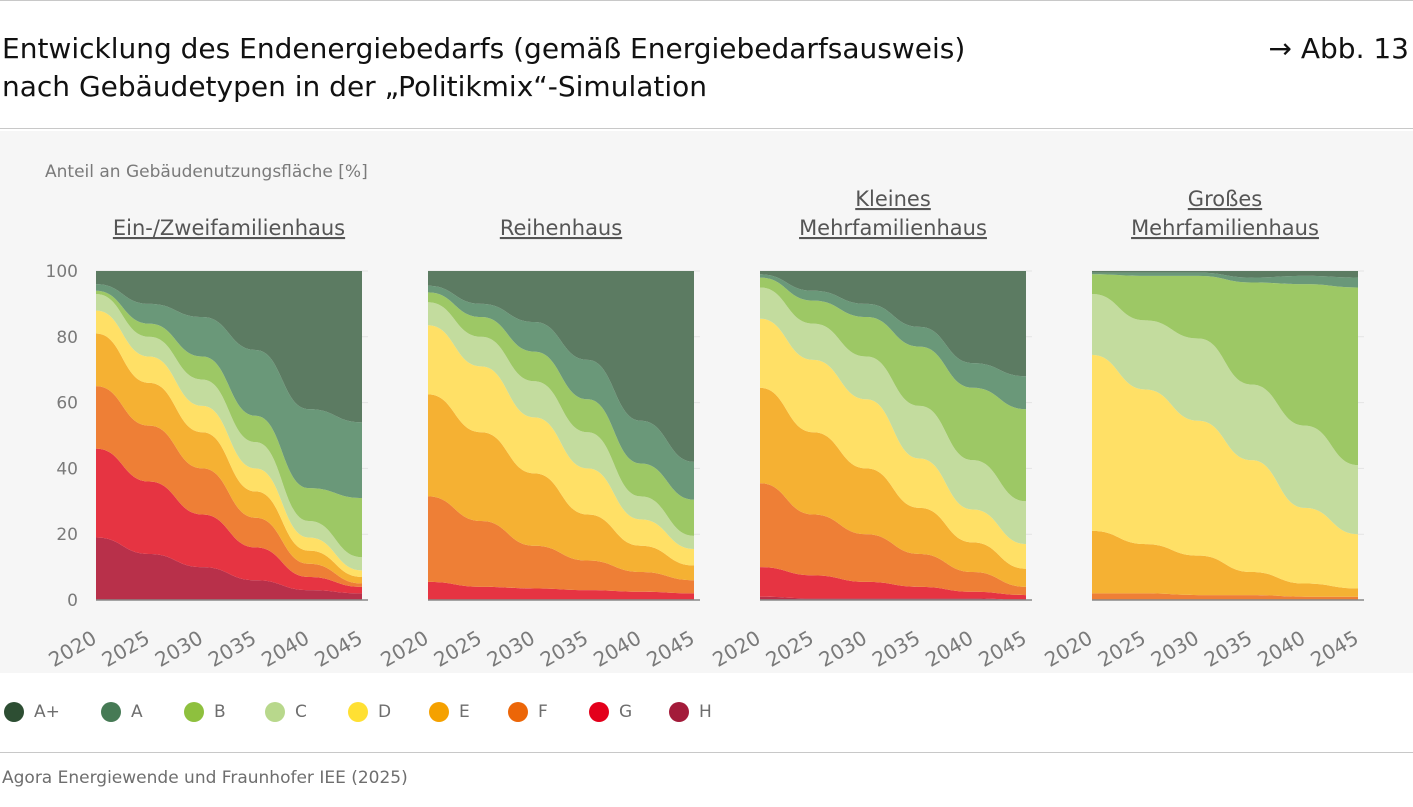 This screenshot has height=807, width=1413. Describe the element at coordinates (67, 469) in the screenshot. I see `y-tick-label: 40` at that location.